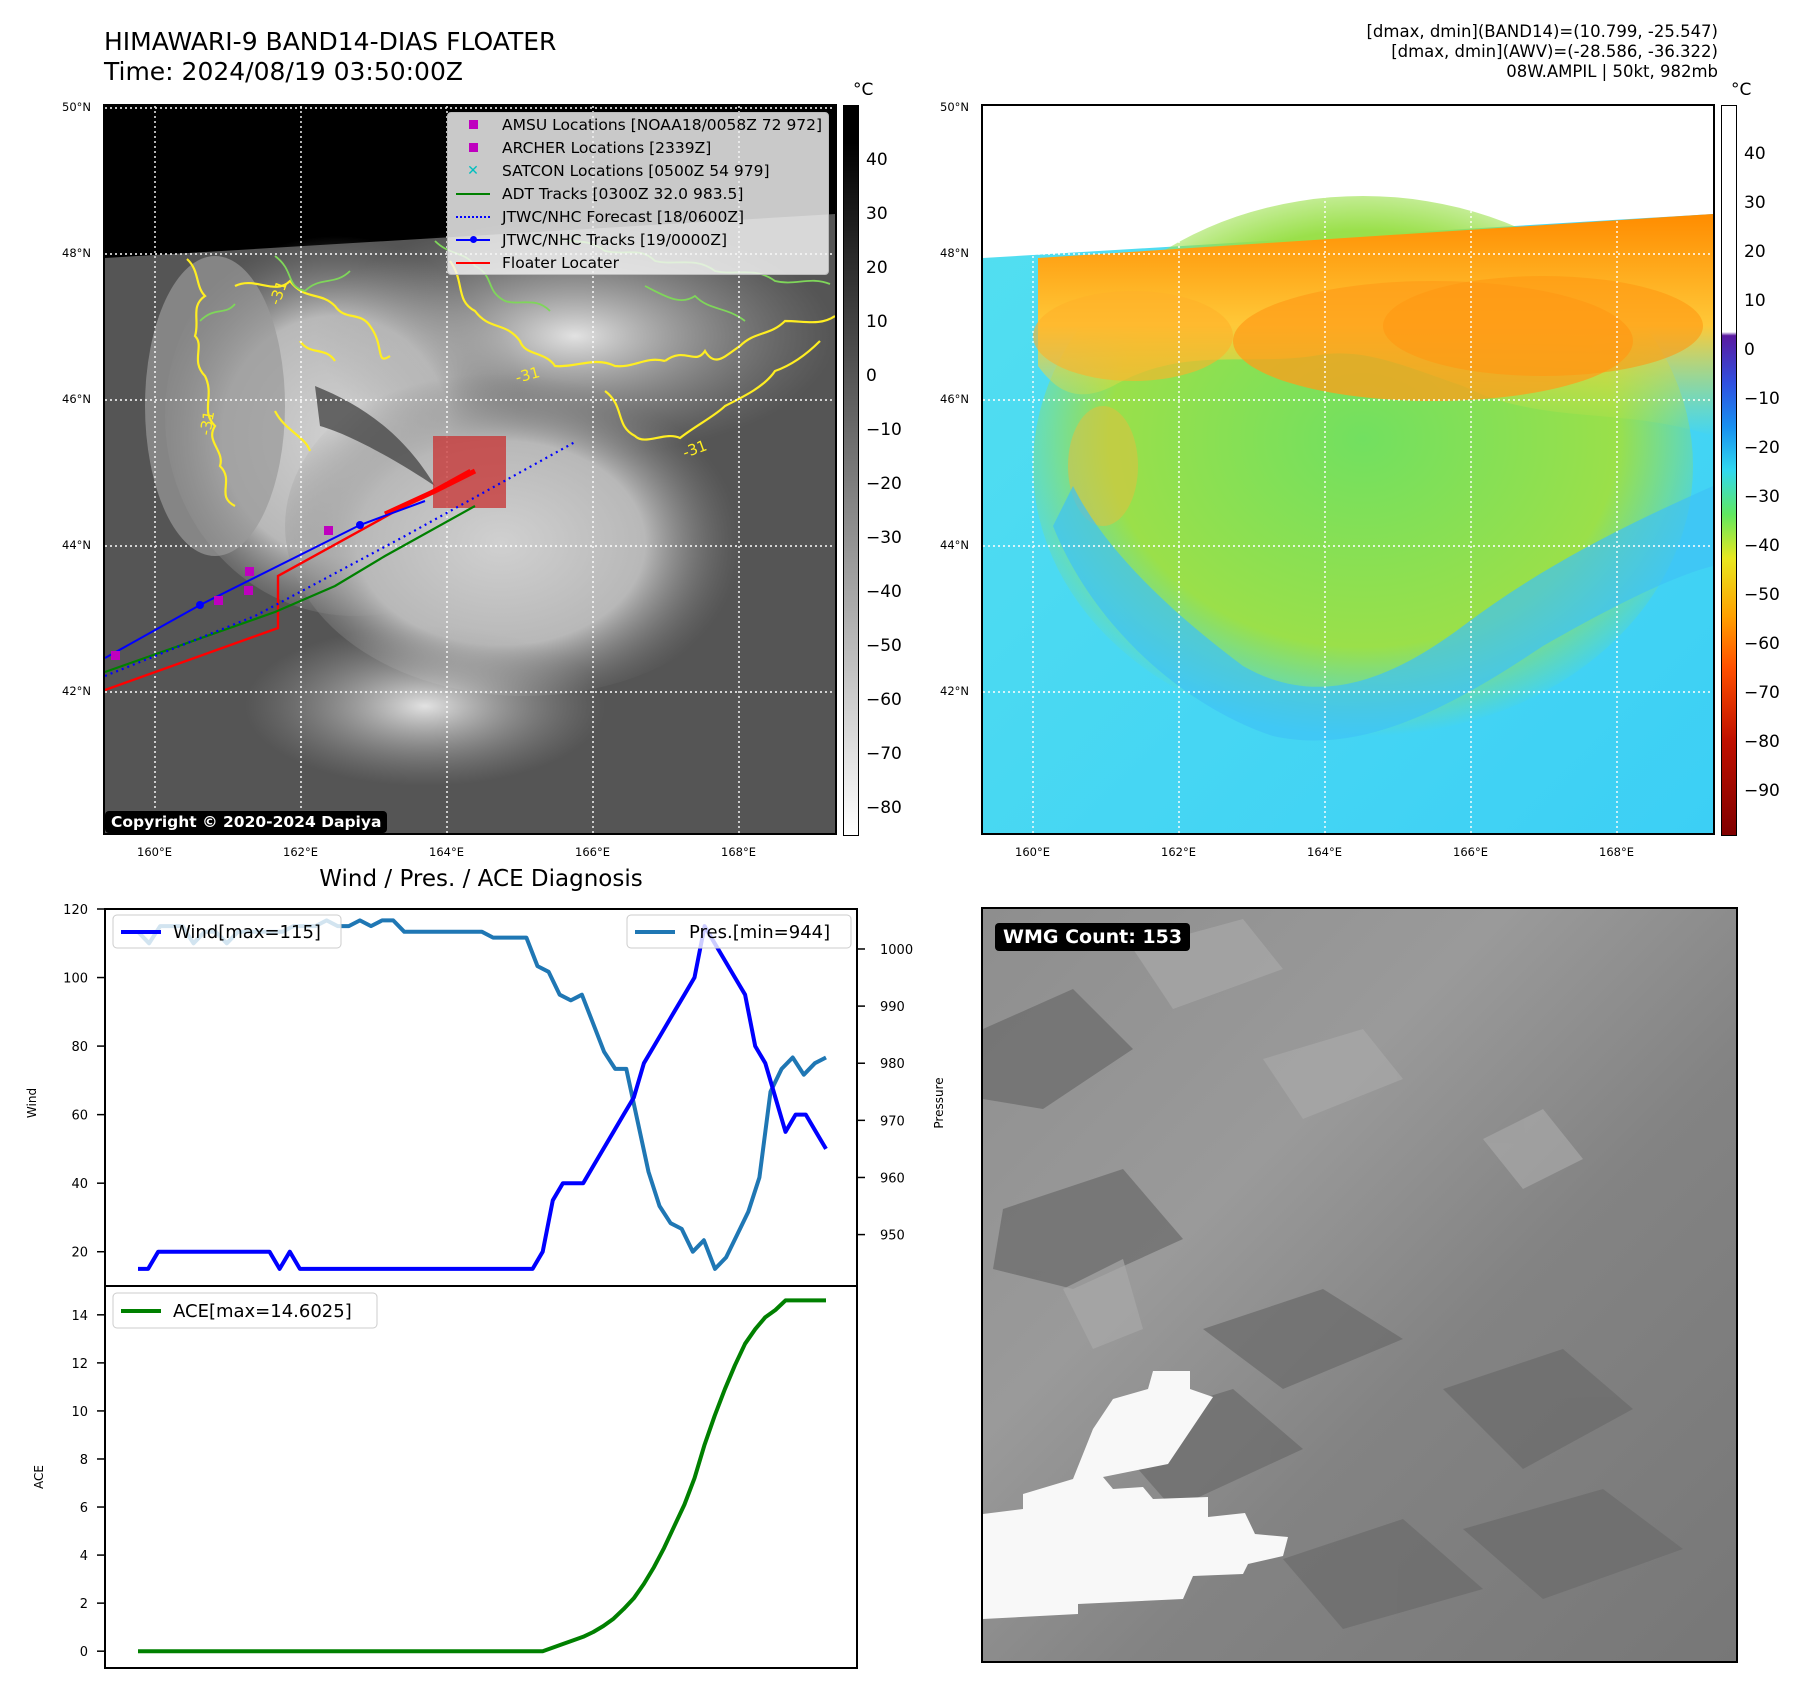 The height and width of the screenshot is (1693, 1797). I want to click on legend-row-satcon: ✕ SATCON Locations [0500Z 54 979], so click(618, 170).